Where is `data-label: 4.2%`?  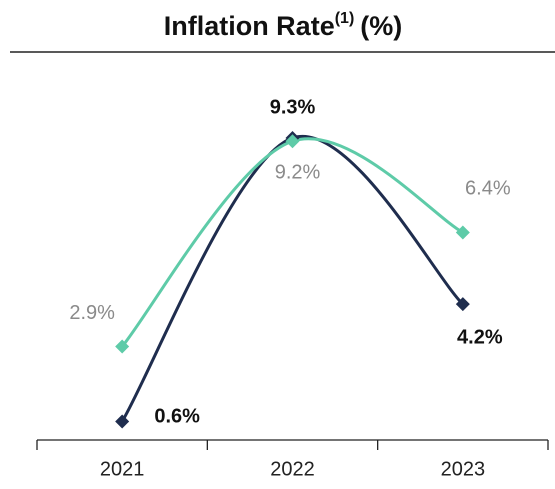
data-label: 4.2% is located at coordinates (480, 337).